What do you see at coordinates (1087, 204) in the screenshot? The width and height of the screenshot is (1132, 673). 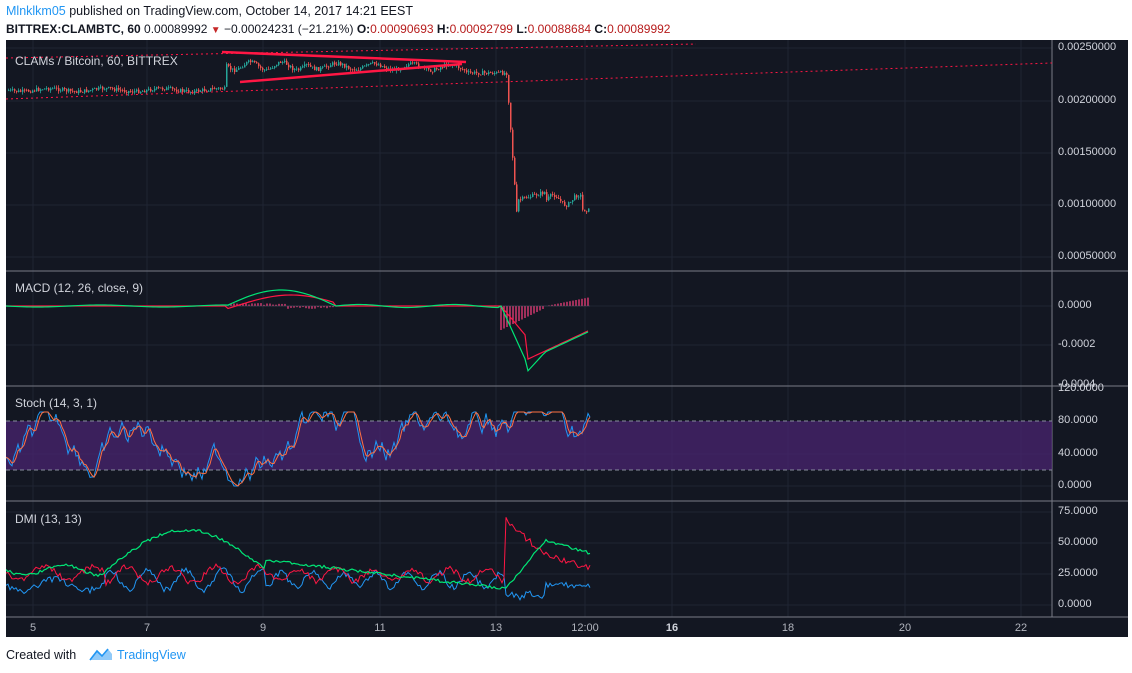 I see `price-axis-label: 0.00100000` at bounding box center [1087, 204].